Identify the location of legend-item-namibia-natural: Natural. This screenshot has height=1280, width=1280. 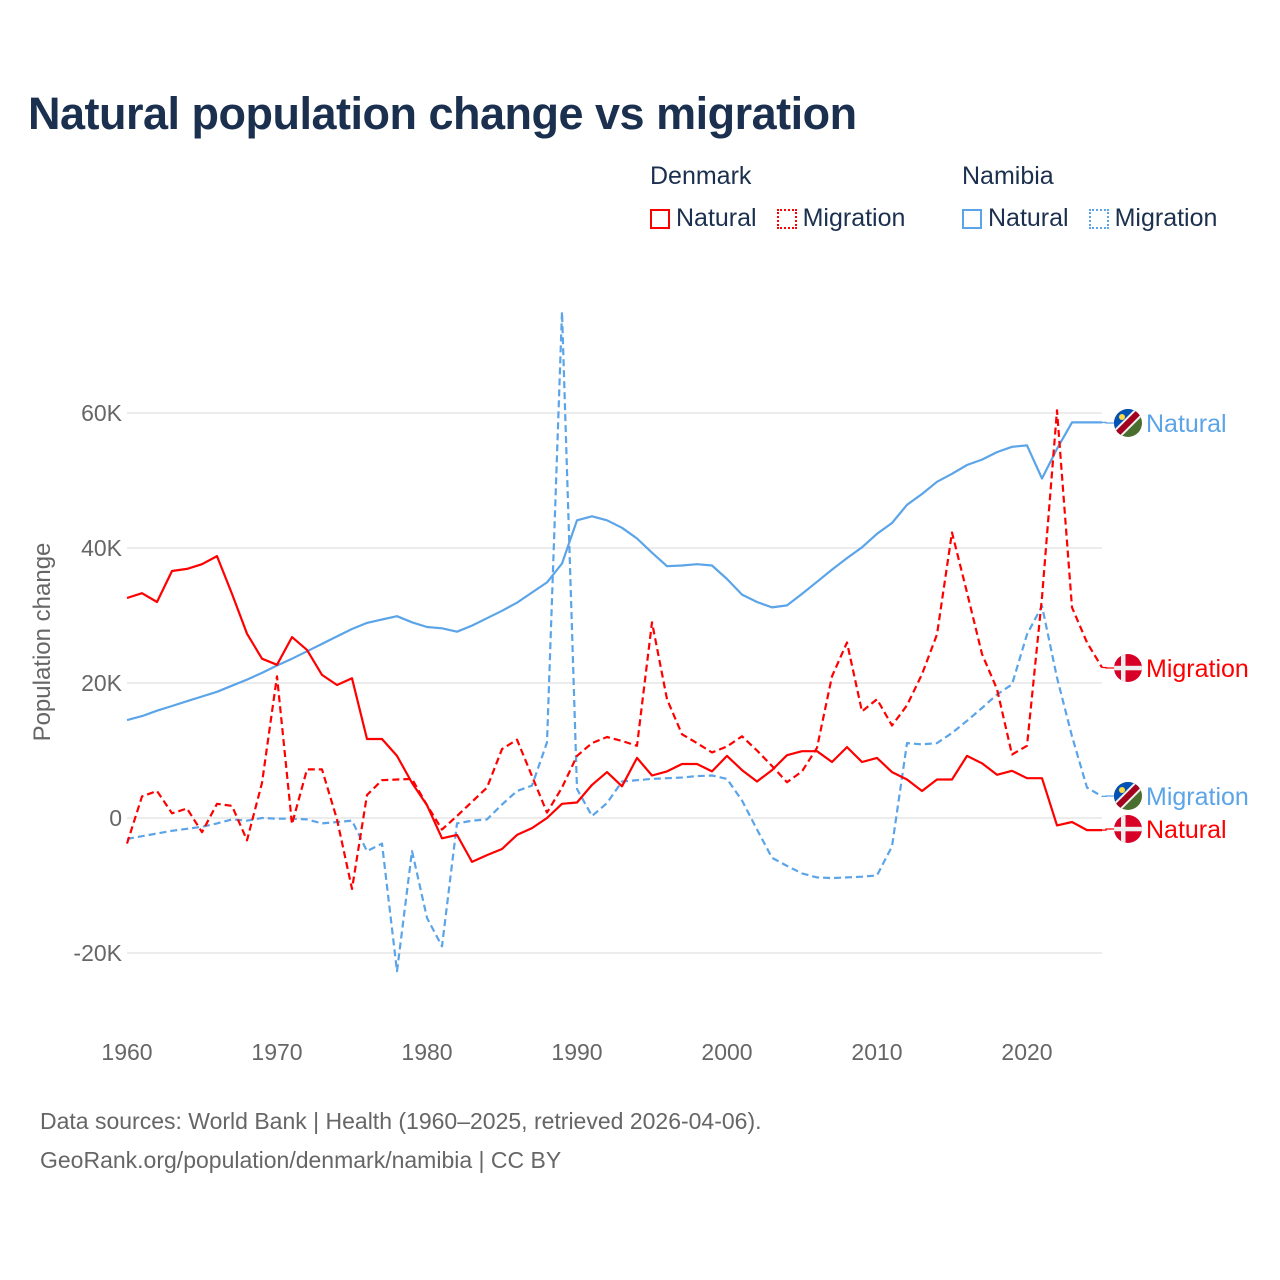
(1015, 218).